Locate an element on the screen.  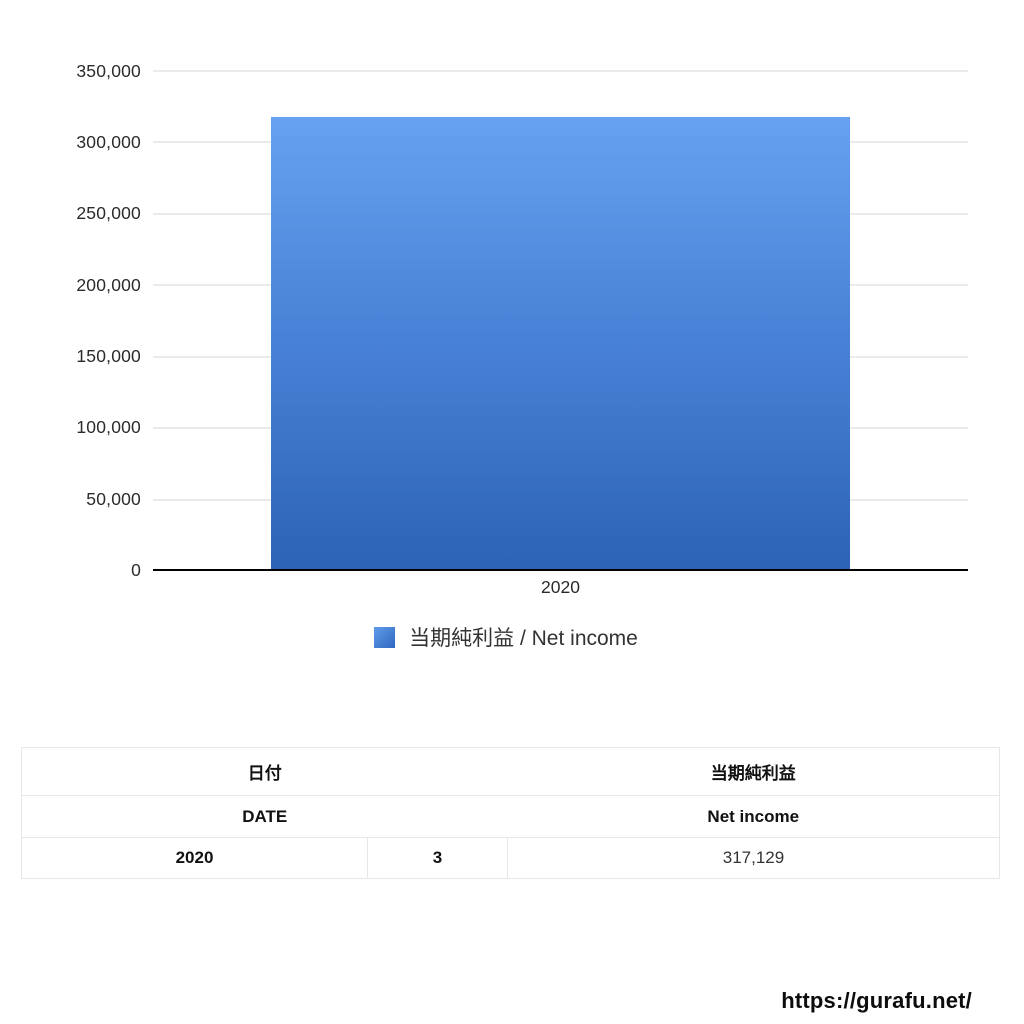
table-header-date-en: DATE is located at coordinates (264, 816).